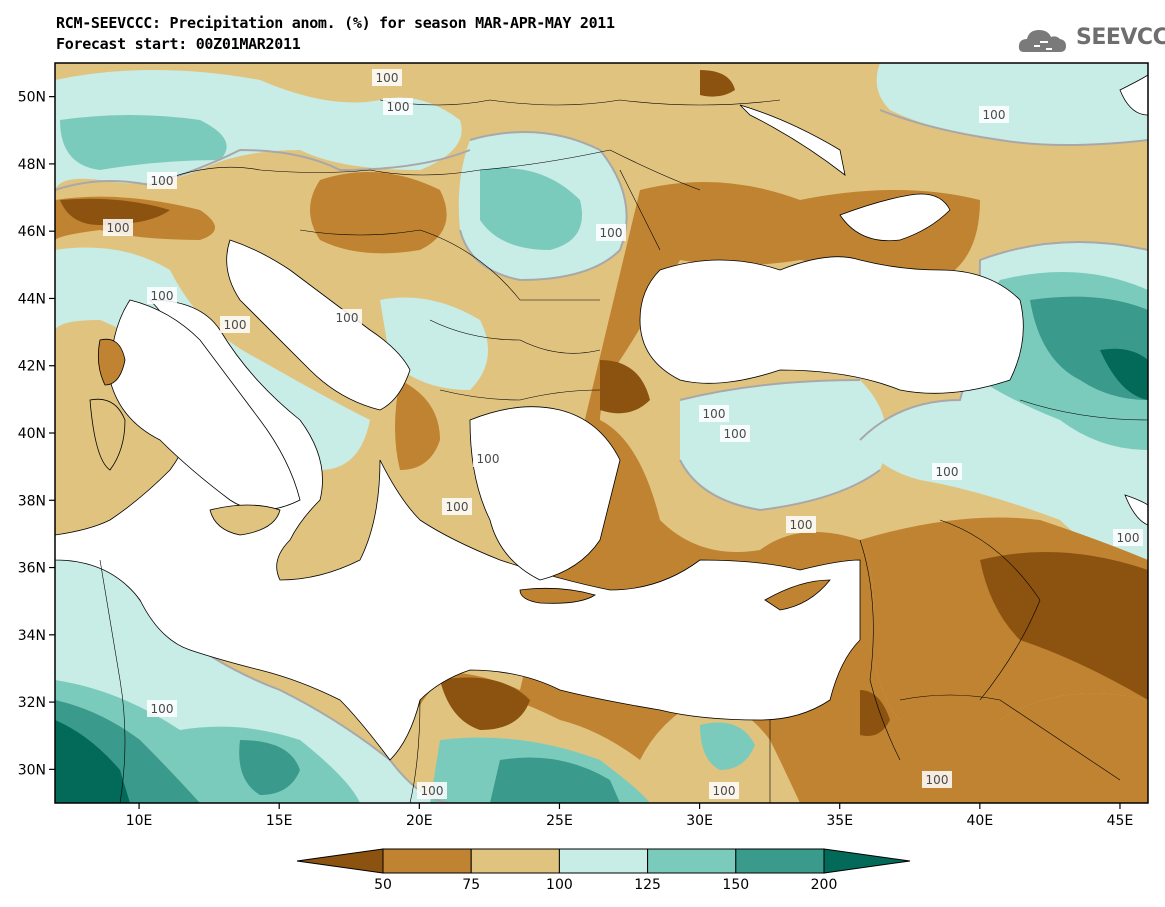  What do you see at coordinates (178, 44) in the screenshot?
I see `forecast-start-subtitle: Forecast start: 00Z01MAR2011` at bounding box center [178, 44].